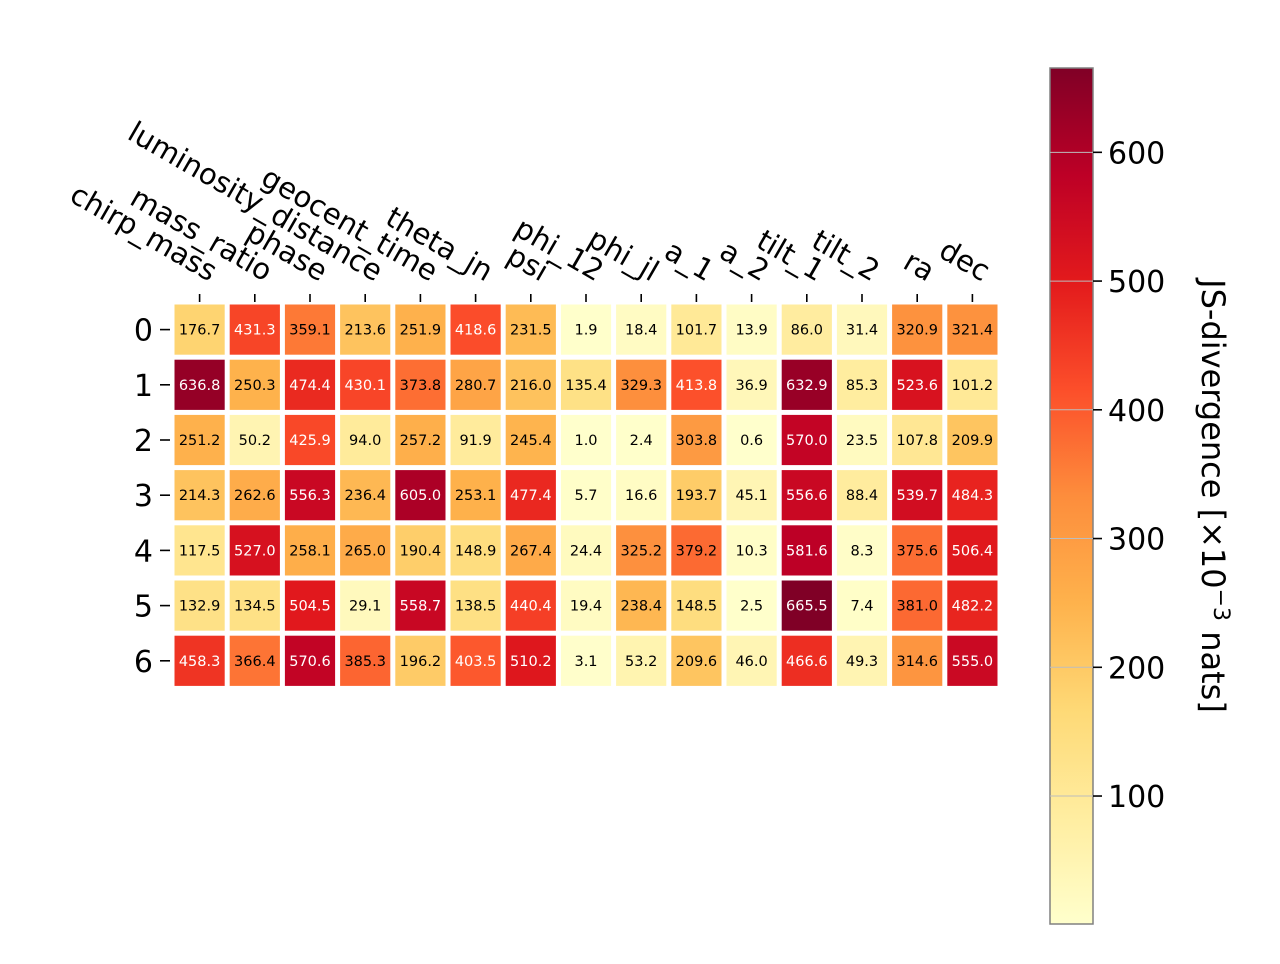 Image resolution: width=1280 pixels, height=964 pixels. I want to click on cell-value-label: 431.3, so click(255, 331).